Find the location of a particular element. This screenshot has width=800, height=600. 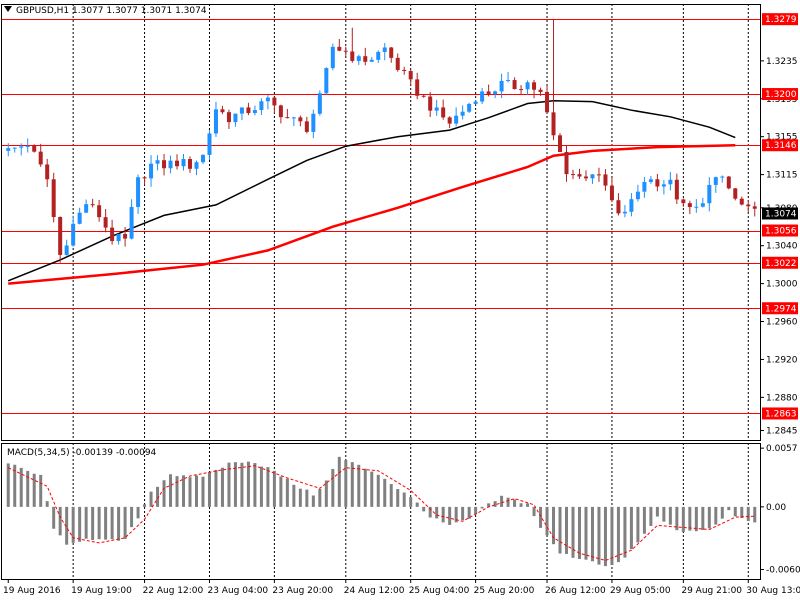

time-tick-label: 25 Aug 04:00 is located at coordinates (439, 591).